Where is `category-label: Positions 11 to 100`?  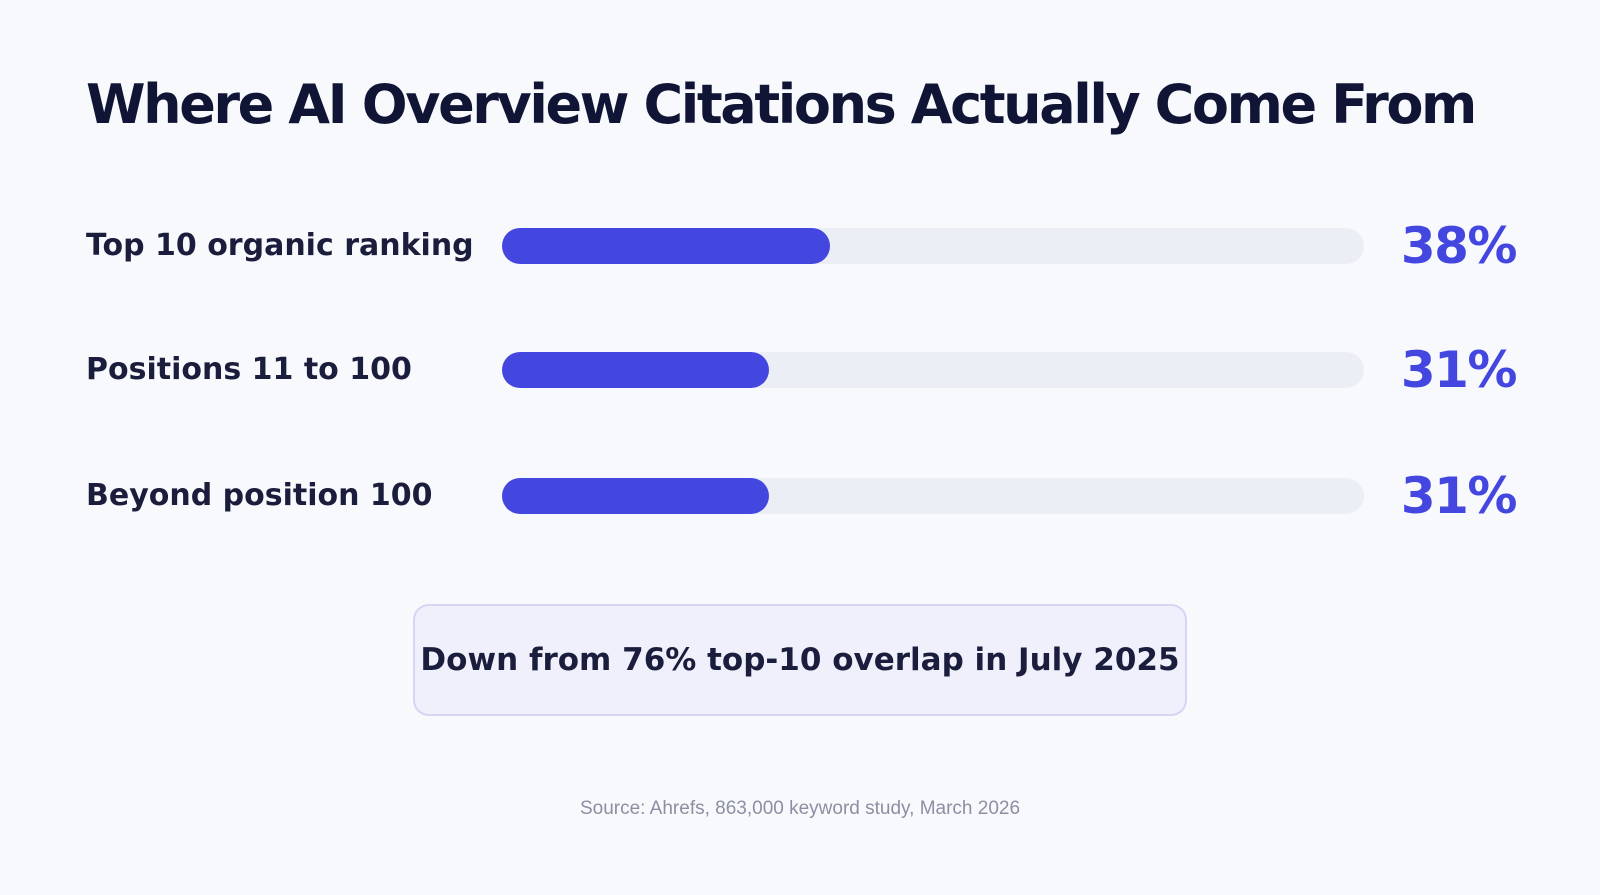 category-label: Positions 11 to 100 is located at coordinates (249, 369).